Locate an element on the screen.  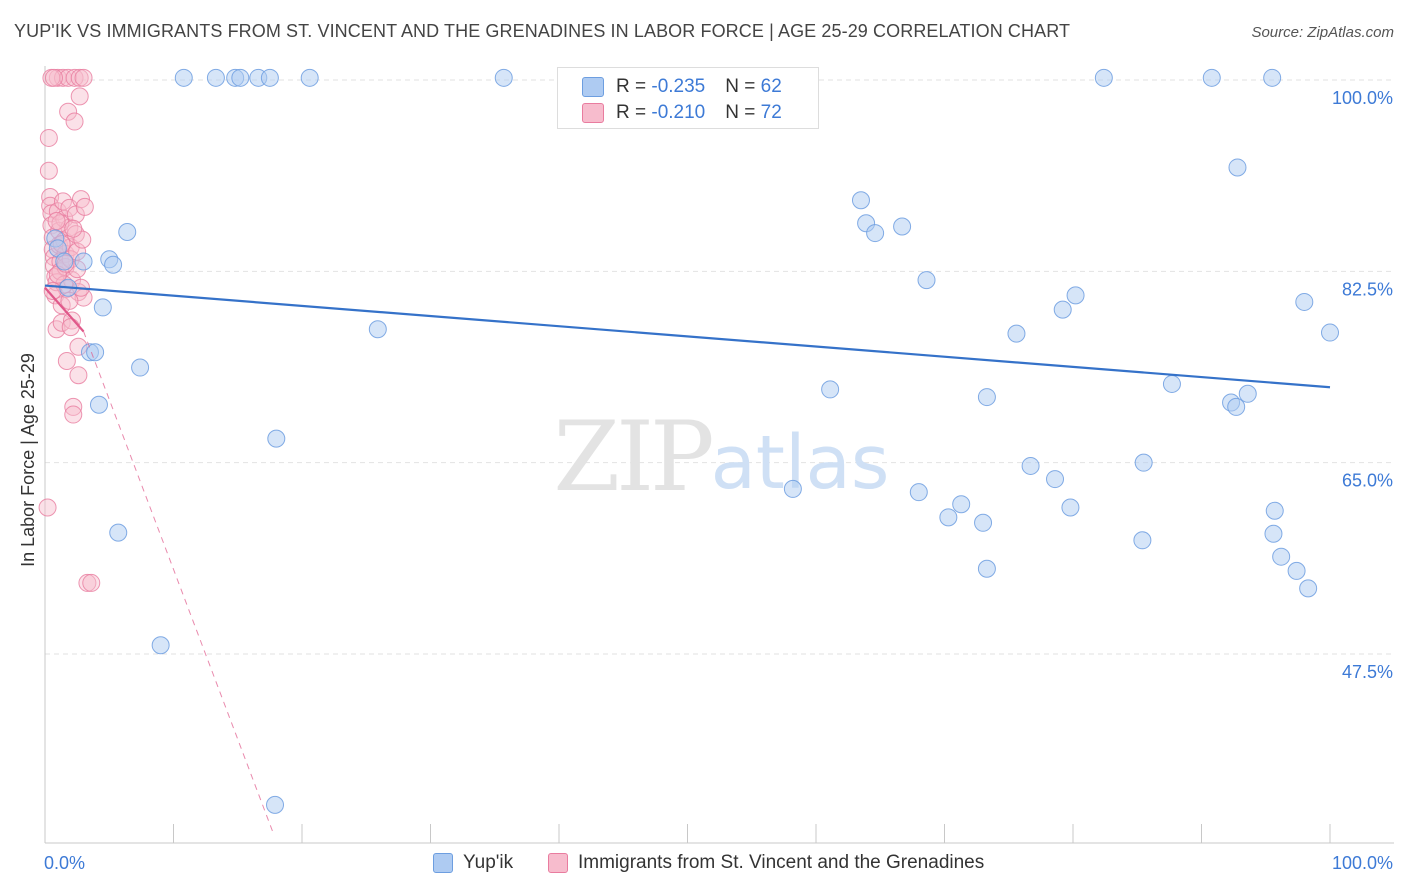
n-value-yupik: 62 is located at coordinates (771, 86).